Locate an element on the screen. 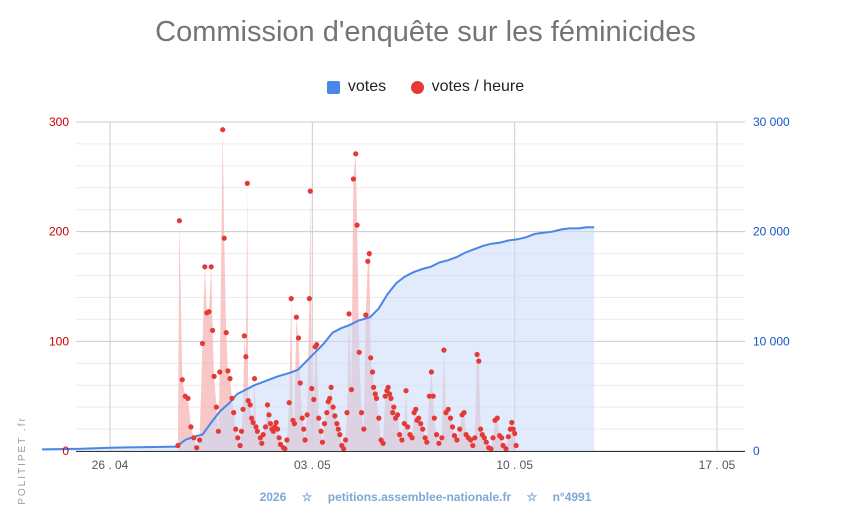 The image size is (851, 527). legend-item-votes: votes is located at coordinates (356, 87).